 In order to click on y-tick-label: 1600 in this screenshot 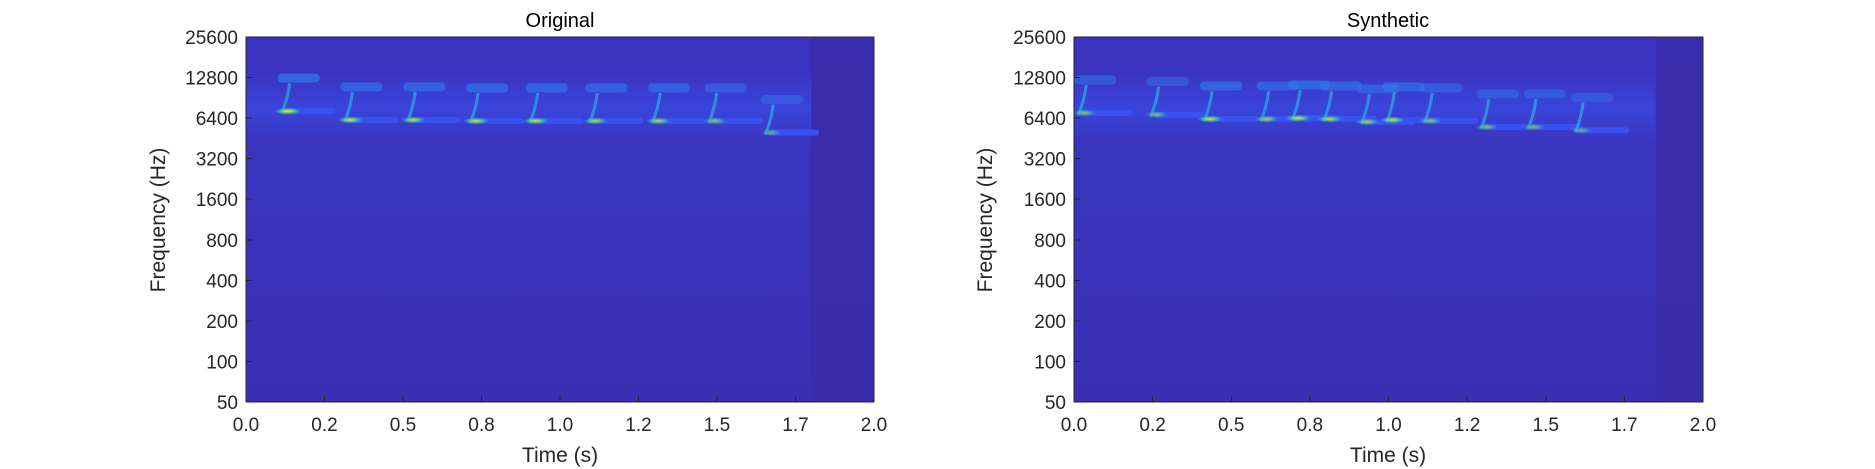, I will do `click(1045, 200)`.